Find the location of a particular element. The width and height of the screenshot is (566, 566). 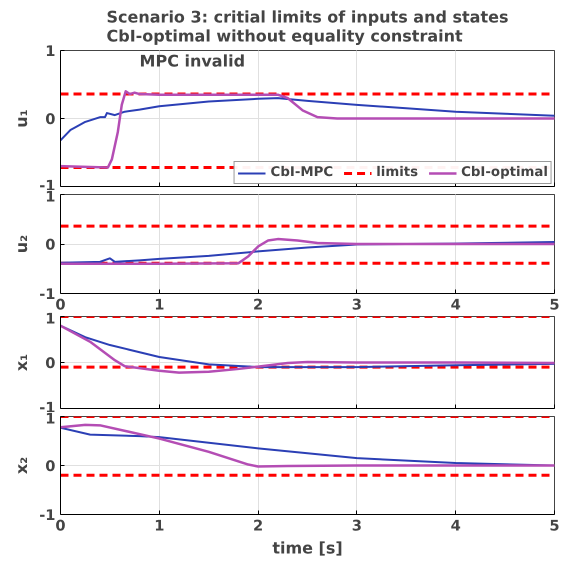

y-axis-title: u₁ is located at coordinates (22, 118).